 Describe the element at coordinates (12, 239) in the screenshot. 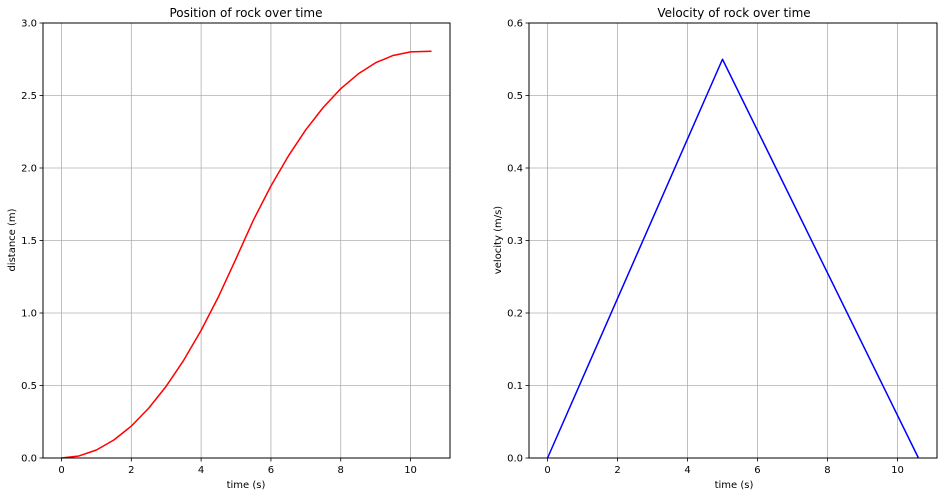

I see `y-axis-label: distance (m)` at that location.